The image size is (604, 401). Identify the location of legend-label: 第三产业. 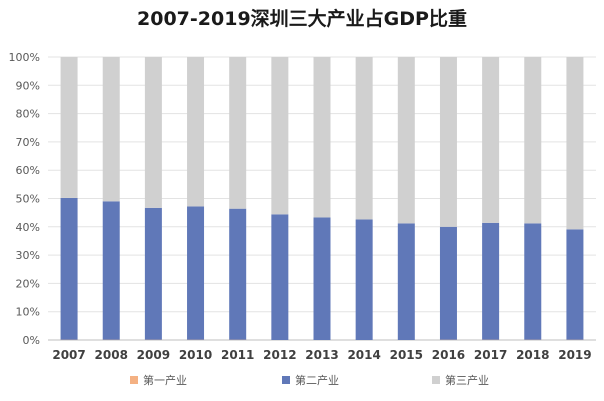
(467, 380).